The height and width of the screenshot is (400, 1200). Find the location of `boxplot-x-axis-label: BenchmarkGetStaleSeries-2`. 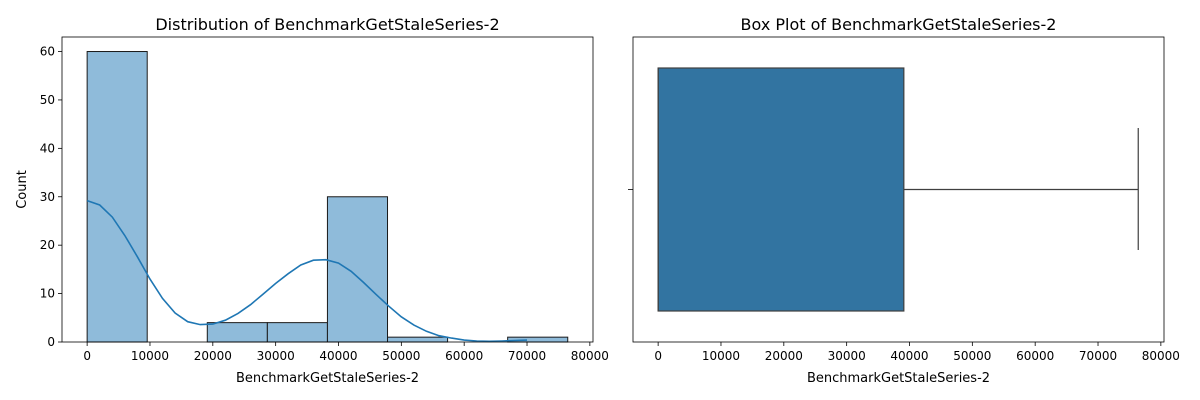

boxplot-x-axis-label: BenchmarkGetStaleSeries-2 is located at coordinates (898, 378).